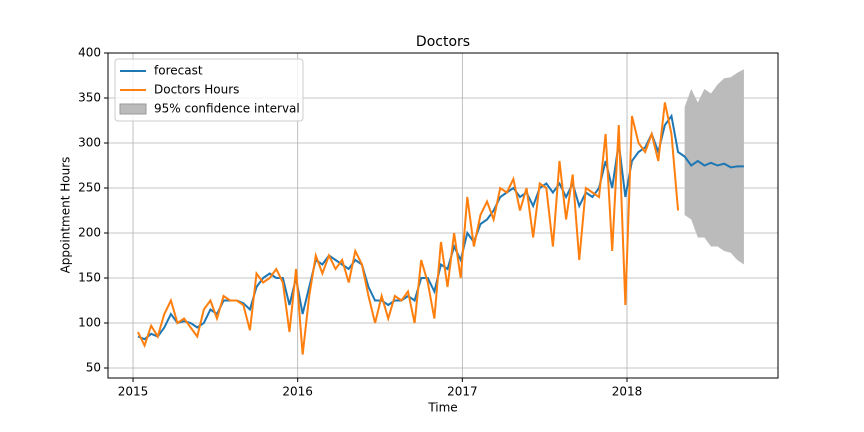 The width and height of the screenshot is (864, 432). I want to click on x-tick-label: 2018, so click(627, 392).